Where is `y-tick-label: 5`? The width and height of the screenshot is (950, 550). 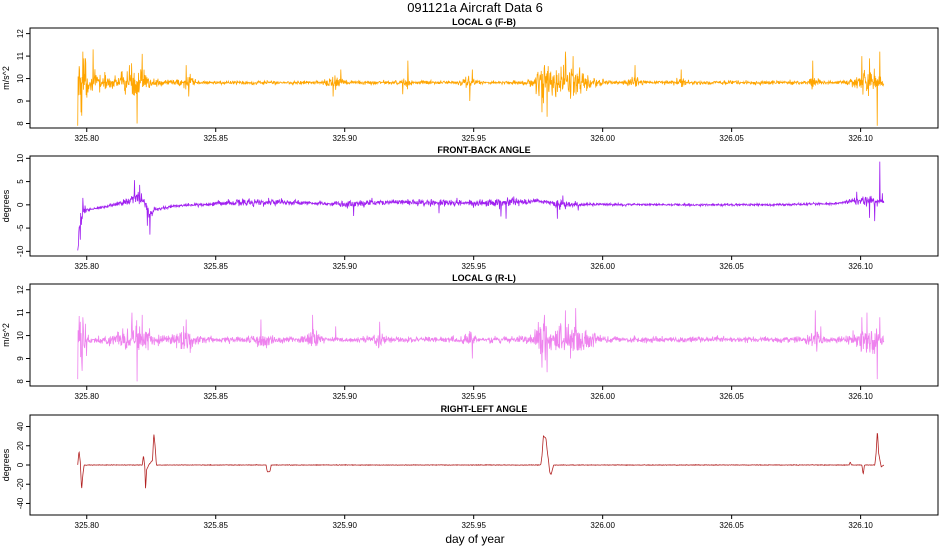
y-tick-label: 5 is located at coordinates (20, 181).